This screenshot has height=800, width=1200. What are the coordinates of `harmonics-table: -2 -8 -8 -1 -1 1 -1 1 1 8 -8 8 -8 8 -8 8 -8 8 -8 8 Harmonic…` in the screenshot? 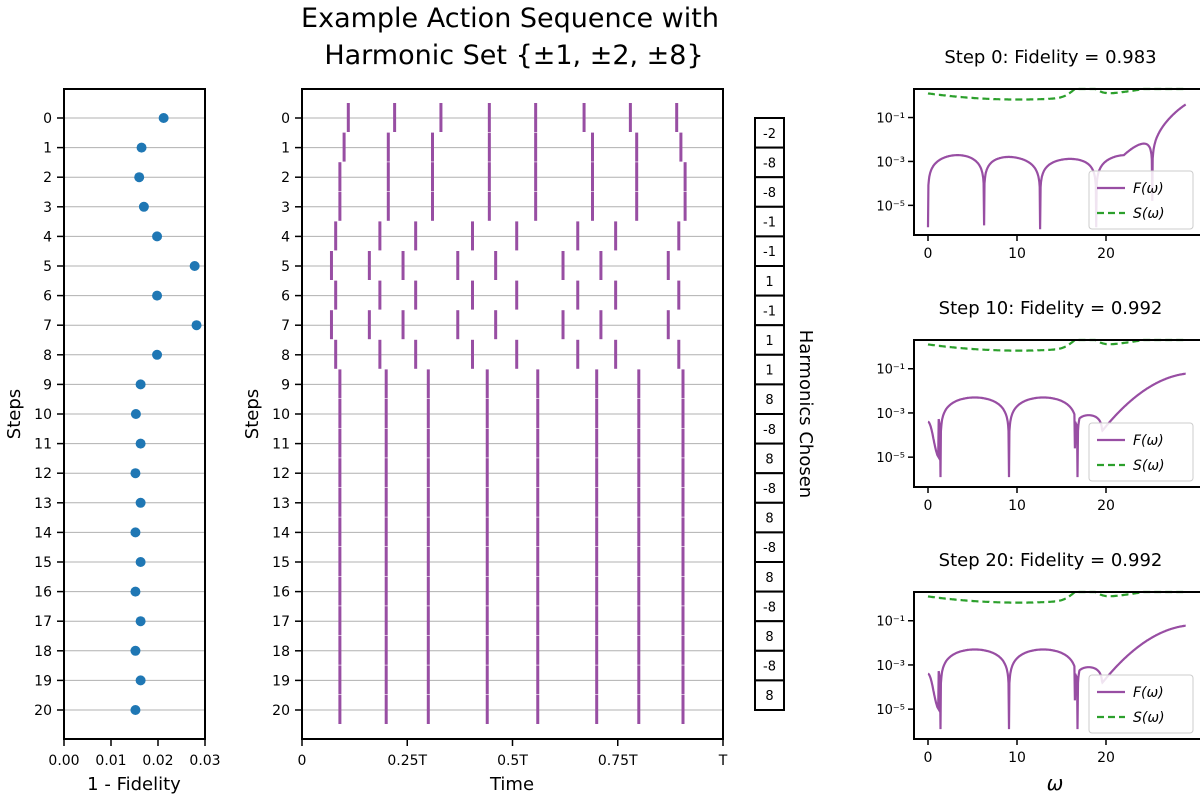 It's located at (785, 414).